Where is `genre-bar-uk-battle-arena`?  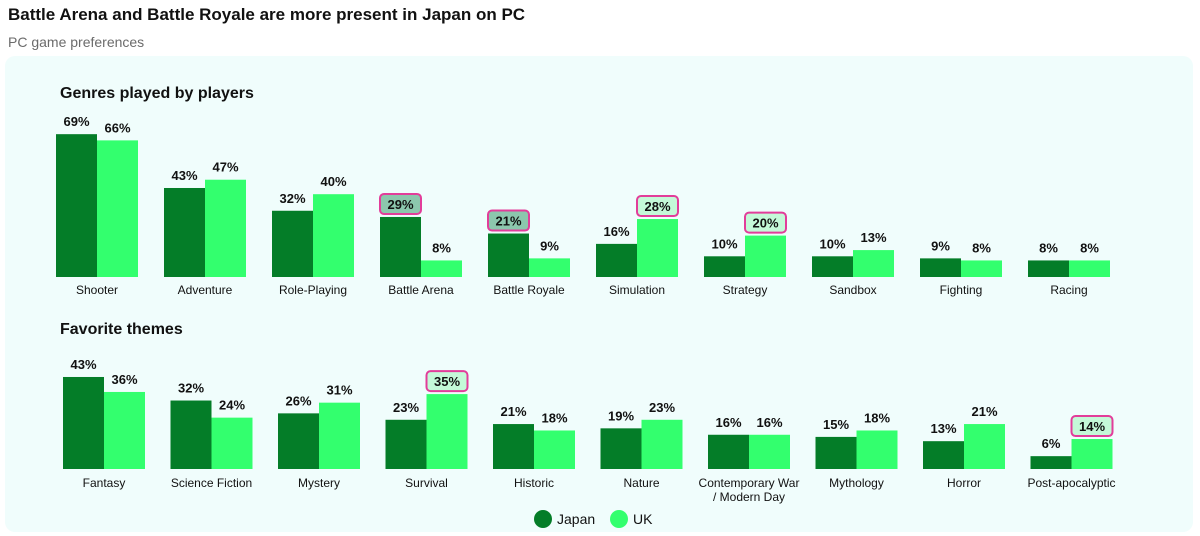 genre-bar-uk-battle-arena is located at coordinates (441, 268).